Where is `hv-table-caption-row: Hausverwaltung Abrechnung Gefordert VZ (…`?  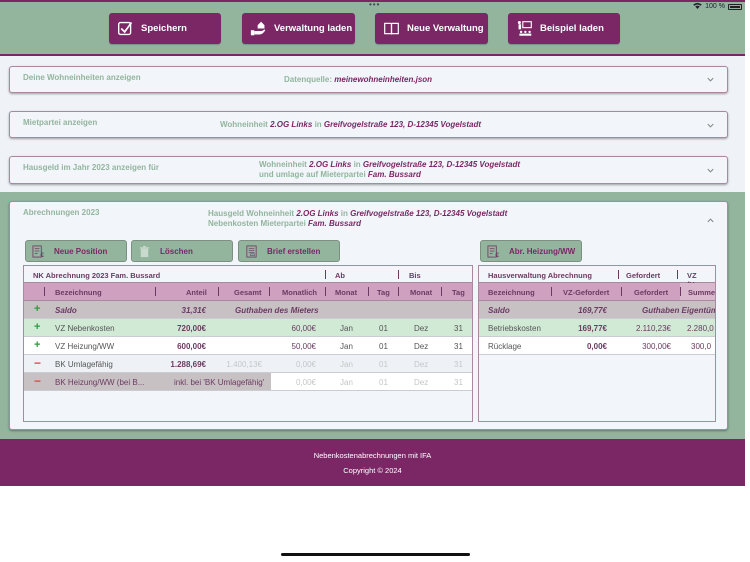
hv-table-caption-row: Hausverwaltung Abrechnung Gefordert VZ (… is located at coordinates (597, 277).